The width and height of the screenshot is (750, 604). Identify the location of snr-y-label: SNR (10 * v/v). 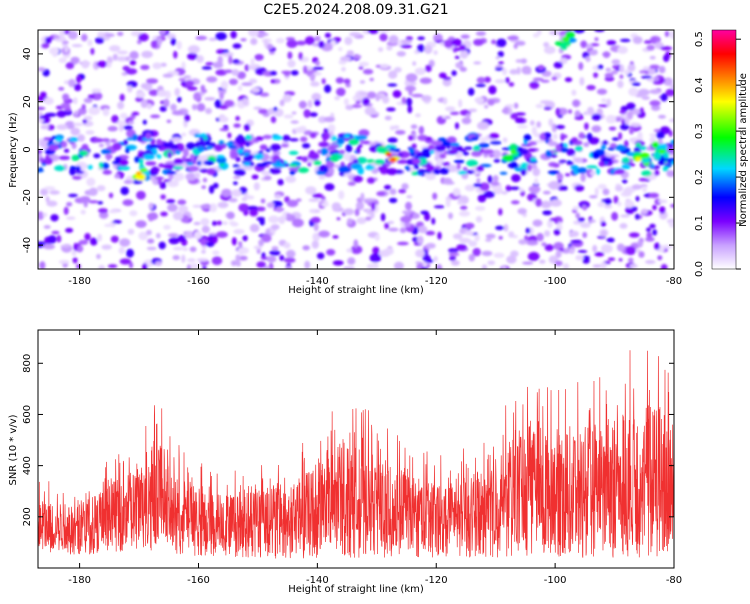
(13, 449).